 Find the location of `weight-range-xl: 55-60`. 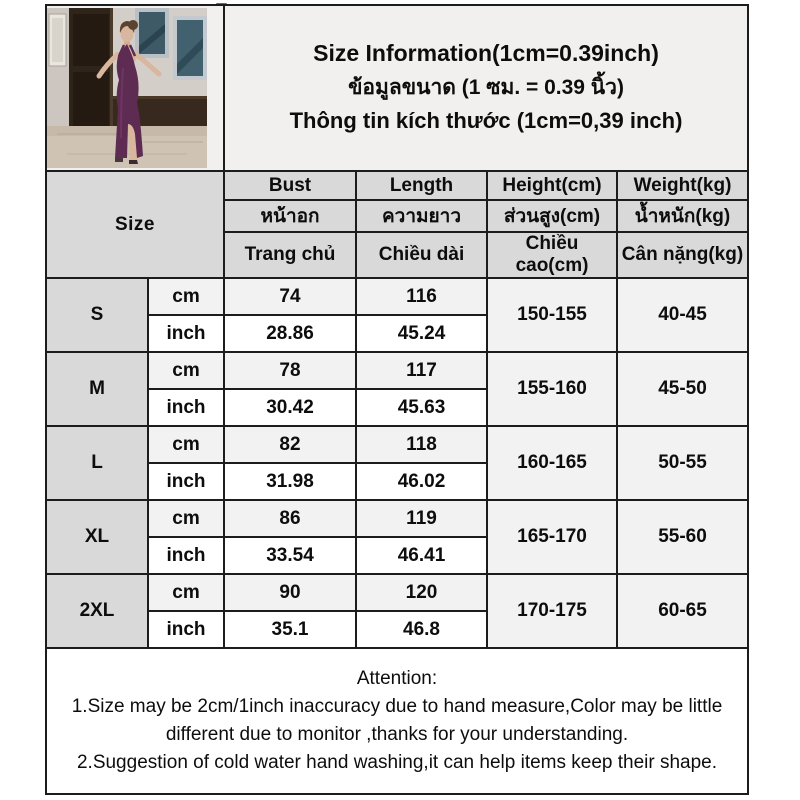

weight-range-xl: 55-60 is located at coordinates (682, 537).